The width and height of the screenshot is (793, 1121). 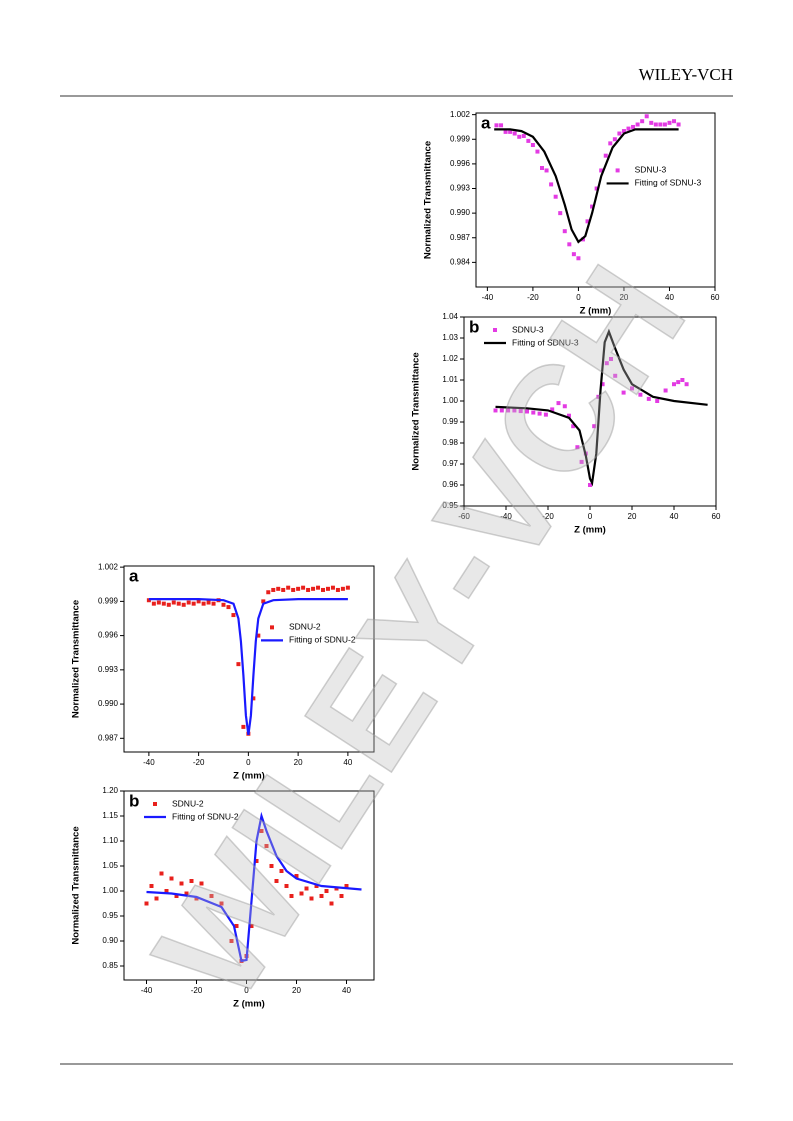 I want to click on y-tick-label: 1.03, so click(x=450, y=337).